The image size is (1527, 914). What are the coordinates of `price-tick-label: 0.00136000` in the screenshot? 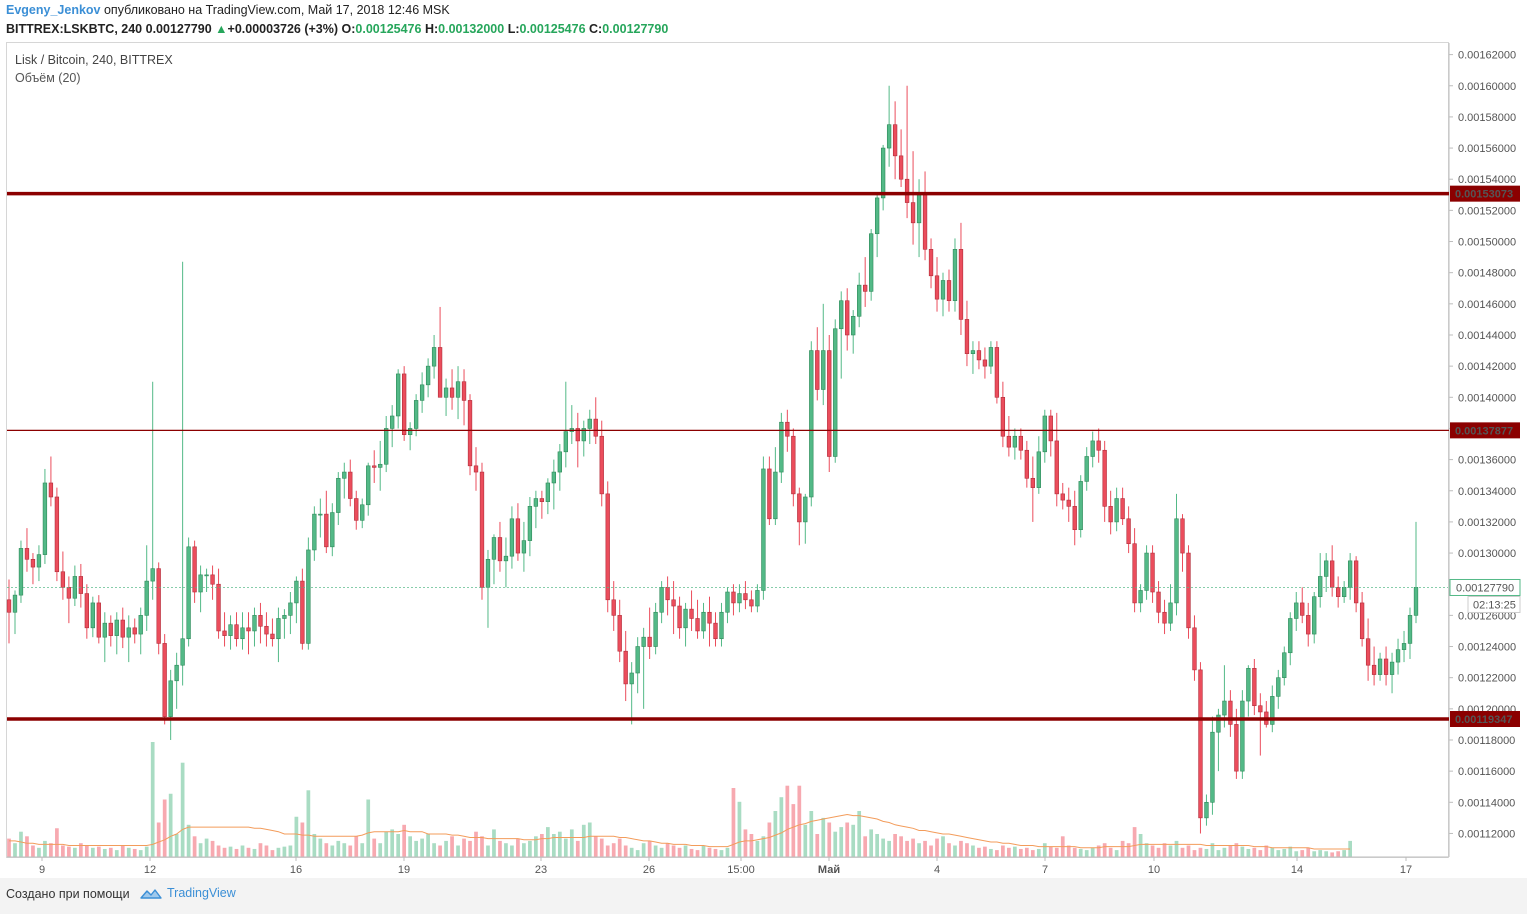 It's located at (1487, 461).